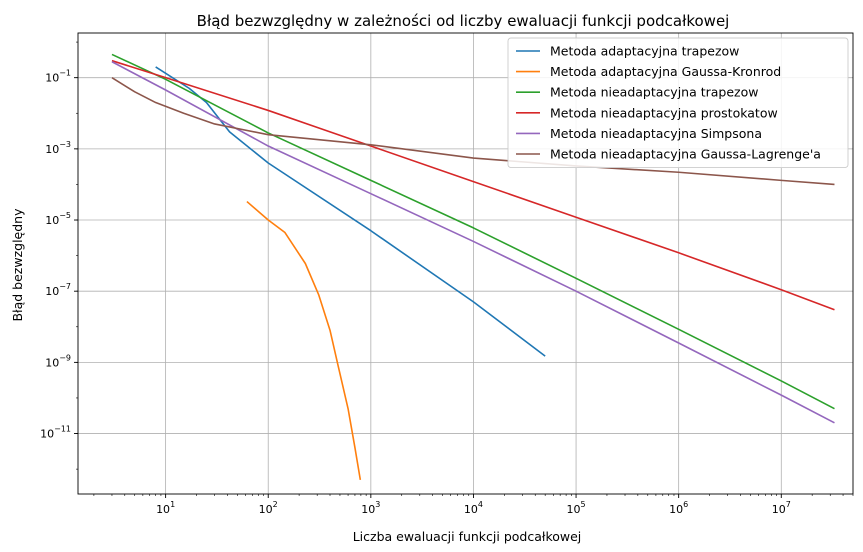 The width and height of the screenshot is (863, 552). Describe the element at coordinates (656, 133) in the screenshot. I see `legend-entry: Metoda nieadaptacyjna Simpsona` at that location.